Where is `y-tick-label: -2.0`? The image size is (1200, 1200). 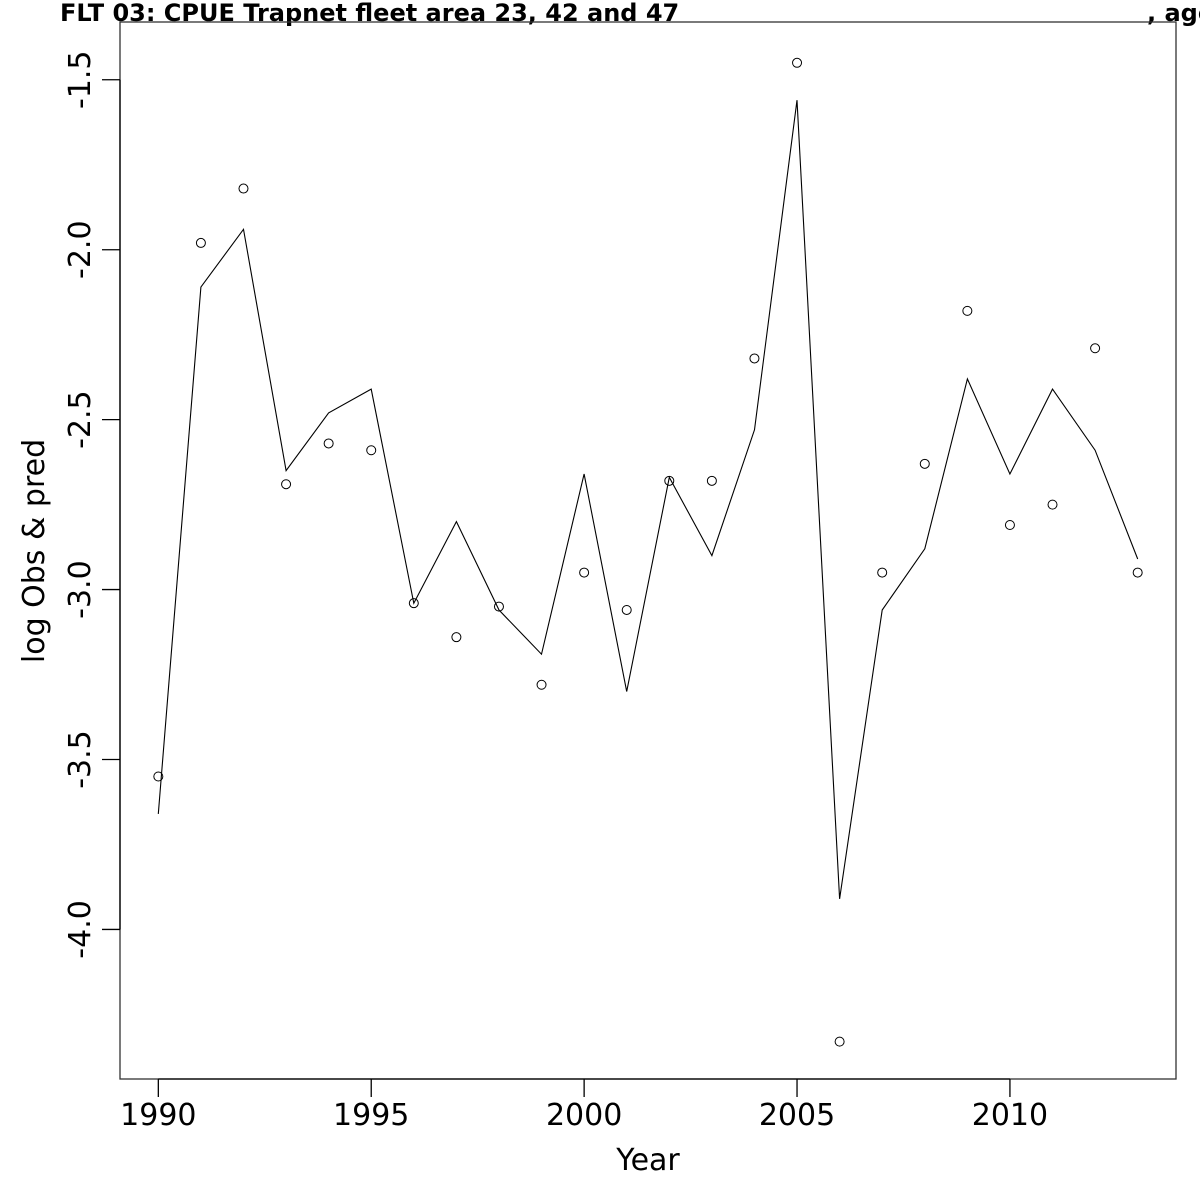
y-tick-label: -2.0 is located at coordinates (80, 249).